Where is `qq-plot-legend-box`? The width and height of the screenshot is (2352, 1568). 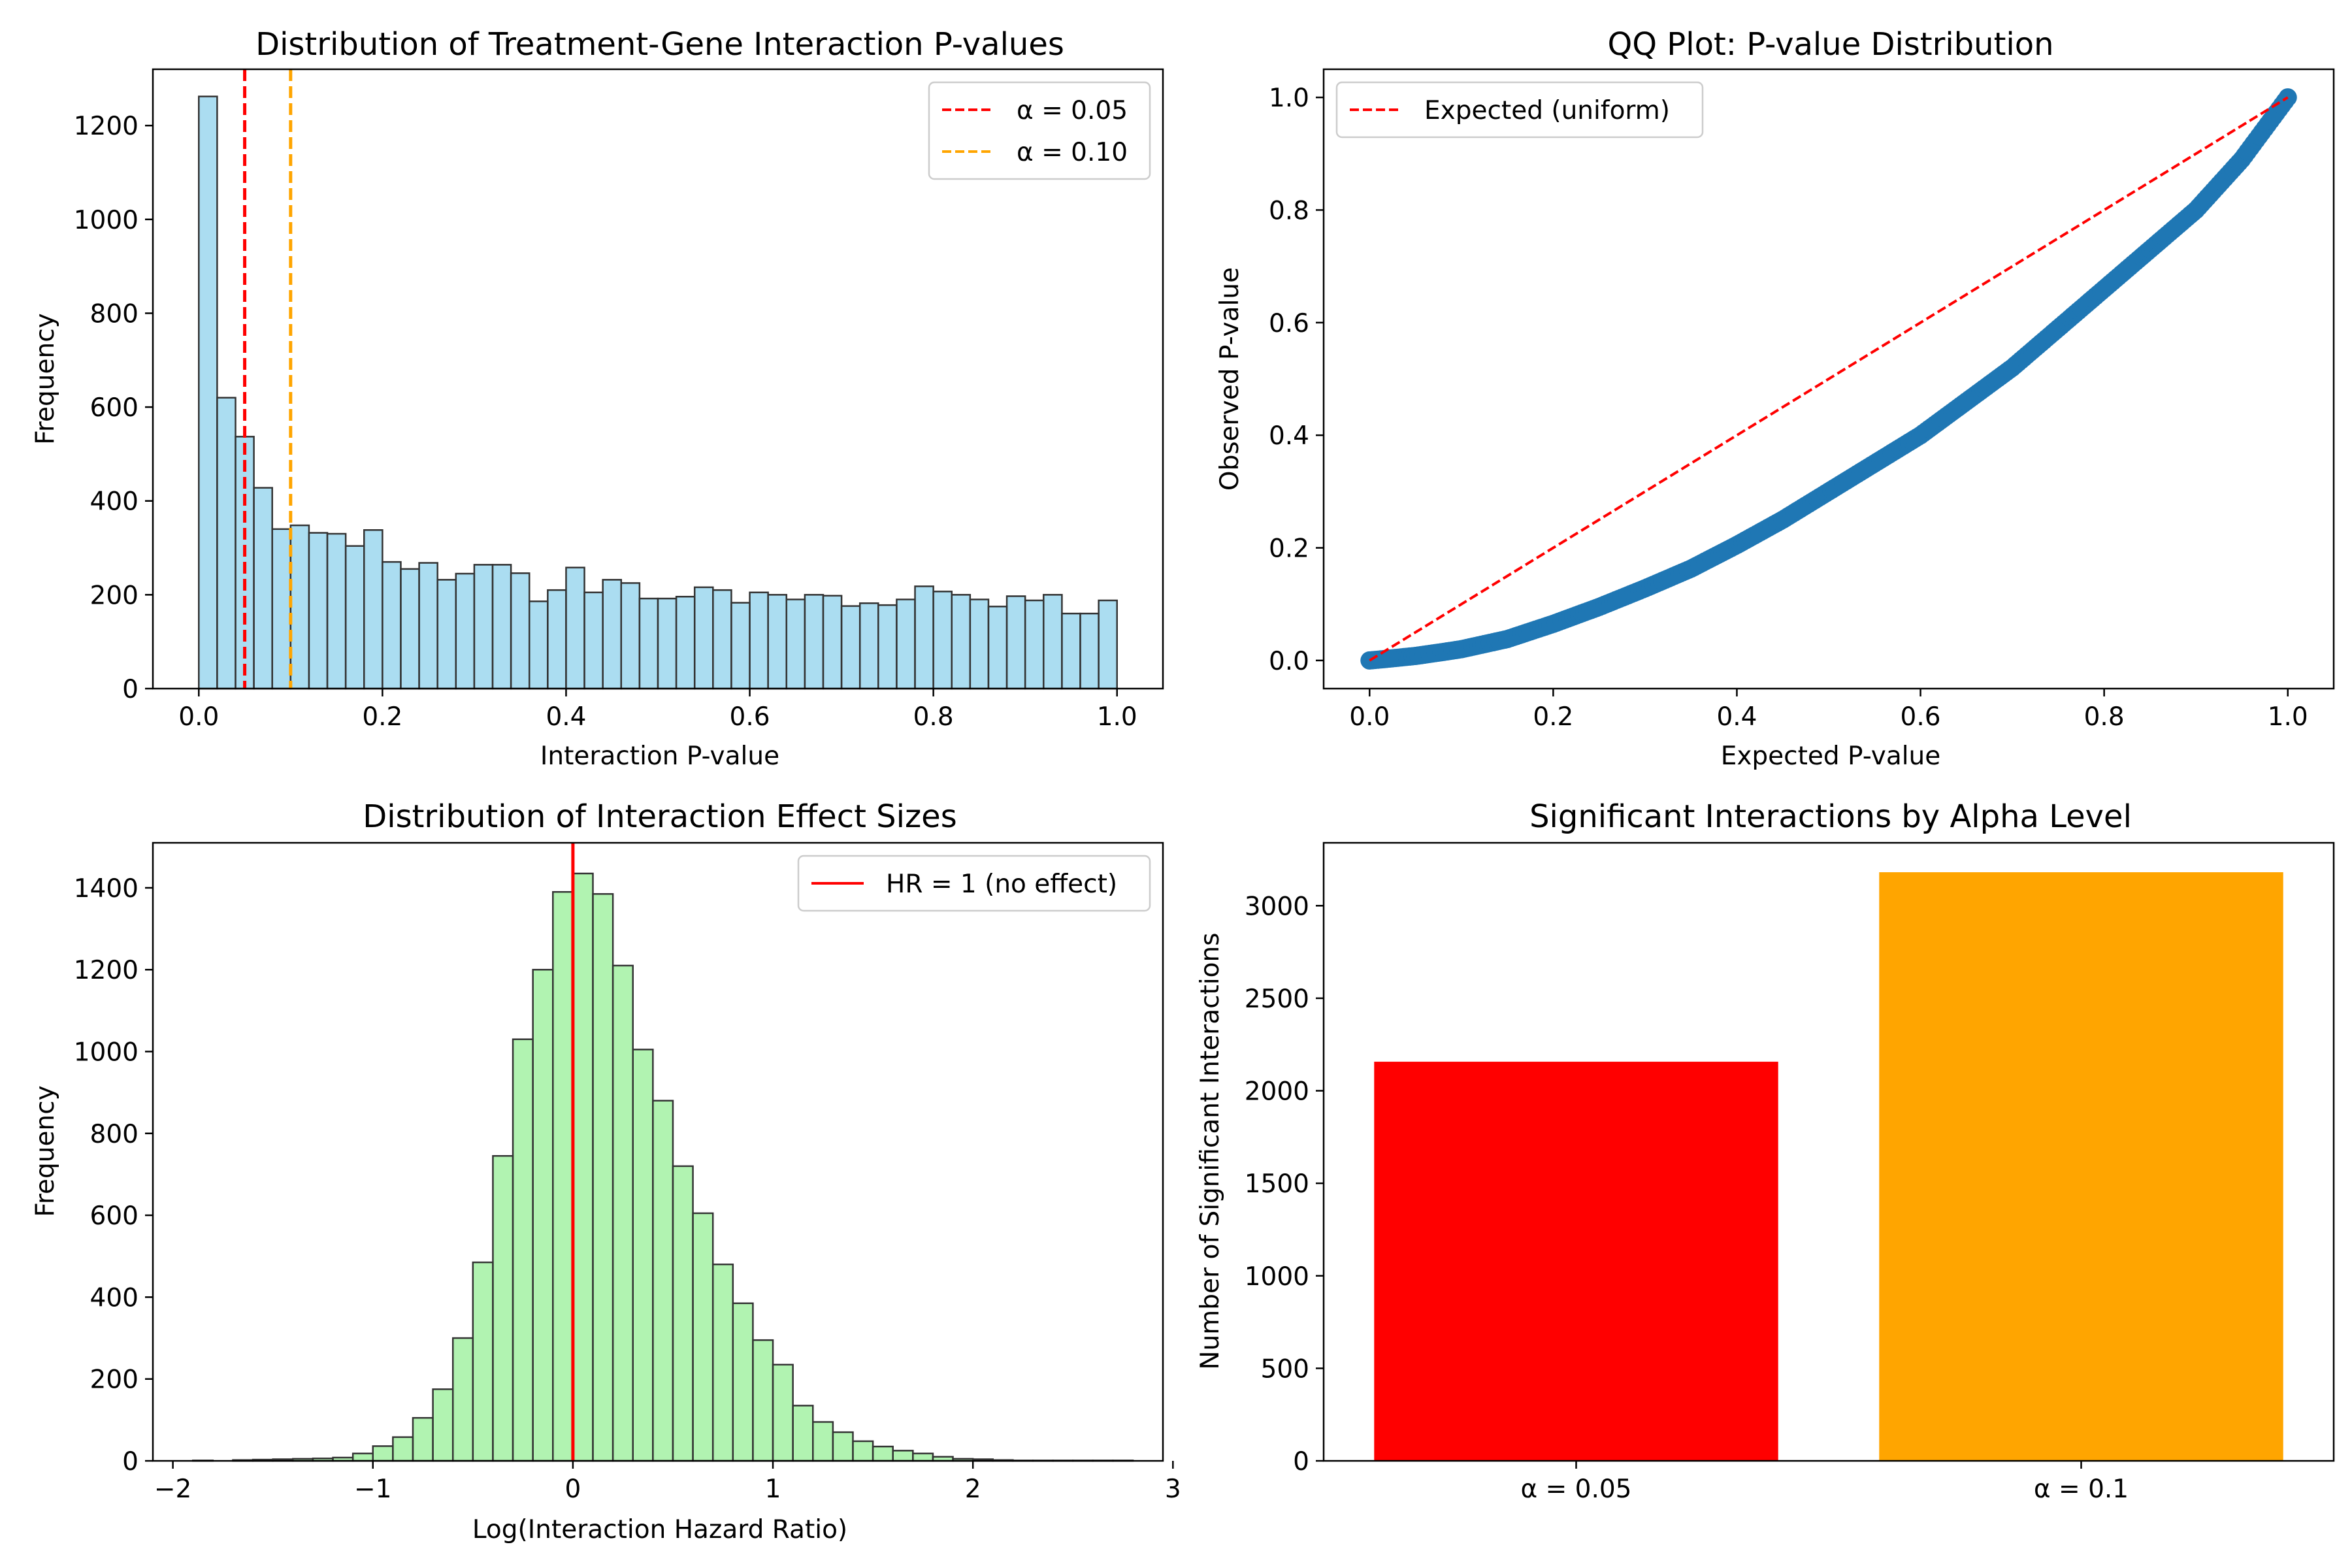 qq-plot-legend-box is located at coordinates (1519, 110).